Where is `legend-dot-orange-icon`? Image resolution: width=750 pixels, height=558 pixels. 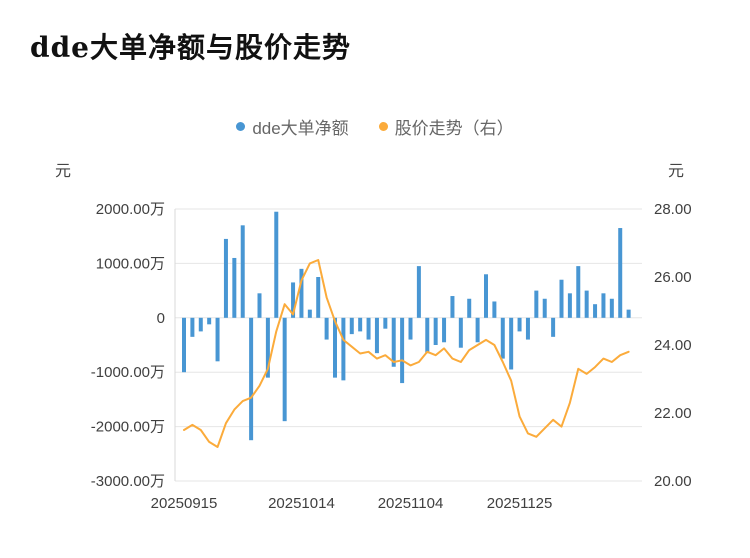
legend-dot-orange-icon is located at coordinates (383, 126).